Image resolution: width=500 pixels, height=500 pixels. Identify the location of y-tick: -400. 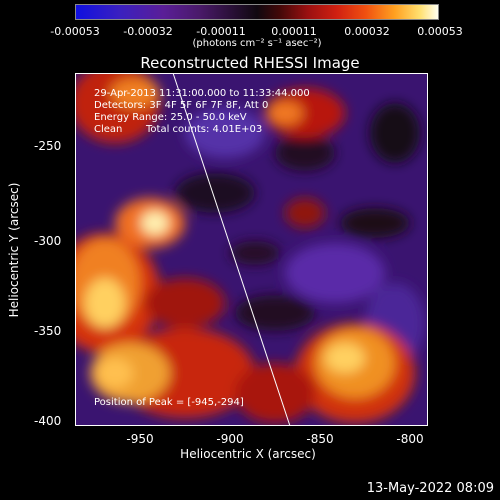
(48, 421).